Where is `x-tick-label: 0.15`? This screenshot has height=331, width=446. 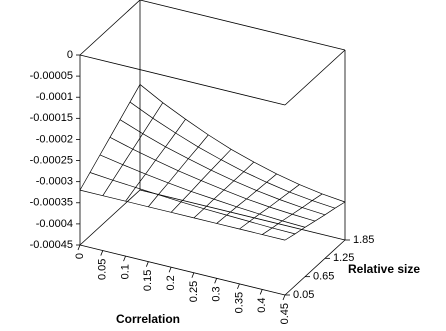 x-tick-label: 0.15 is located at coordinates (148, 280).